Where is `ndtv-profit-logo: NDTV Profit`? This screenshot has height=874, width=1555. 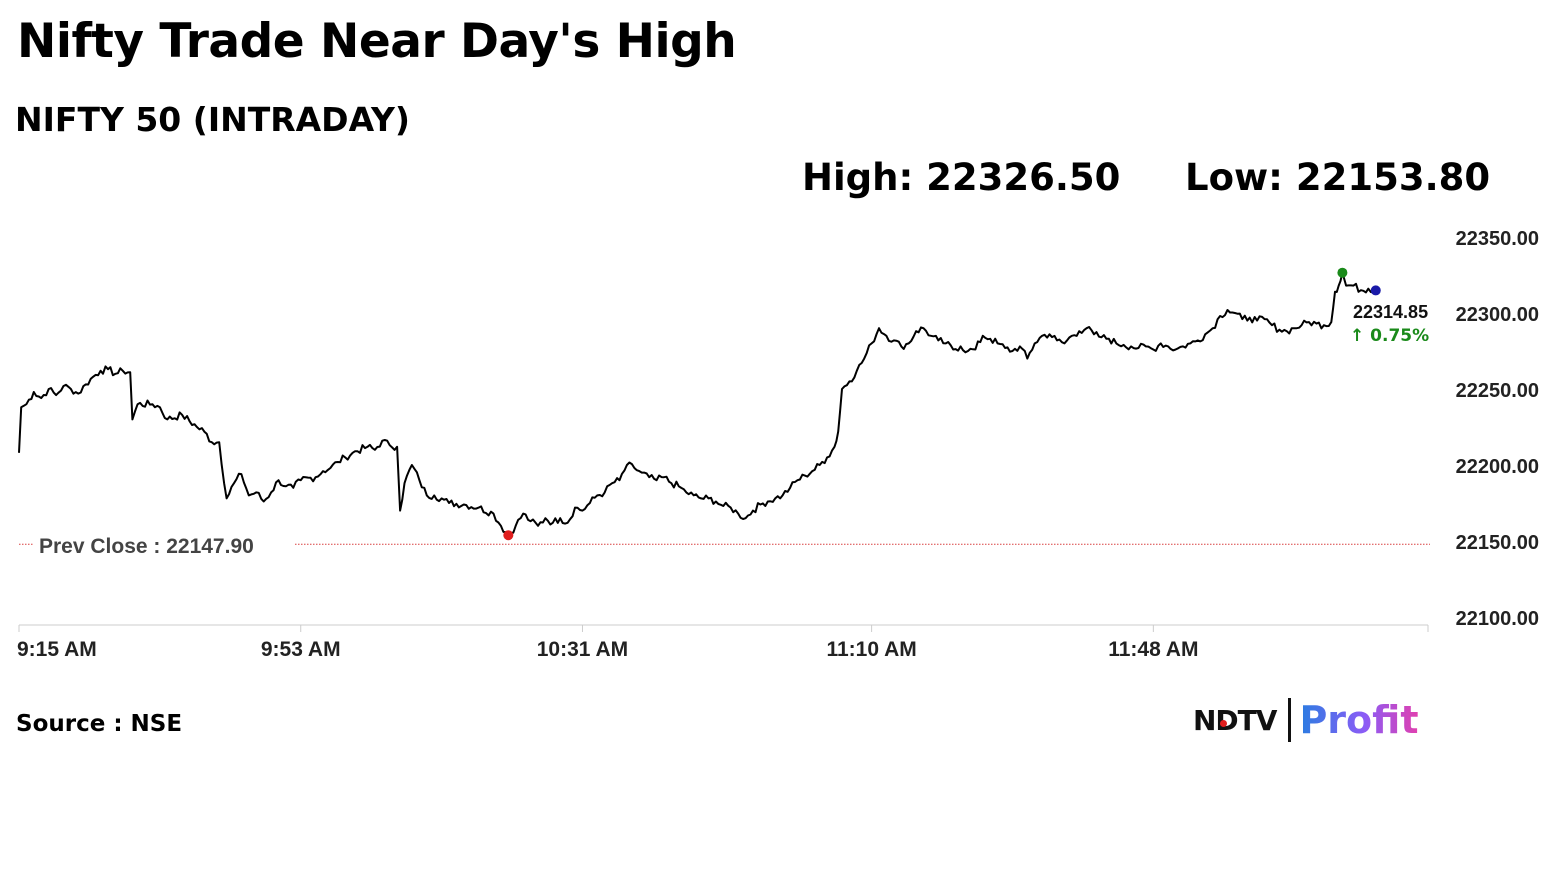 ndtv-profit-logo: NDTV Profit is located at coordinates (1305, 720).